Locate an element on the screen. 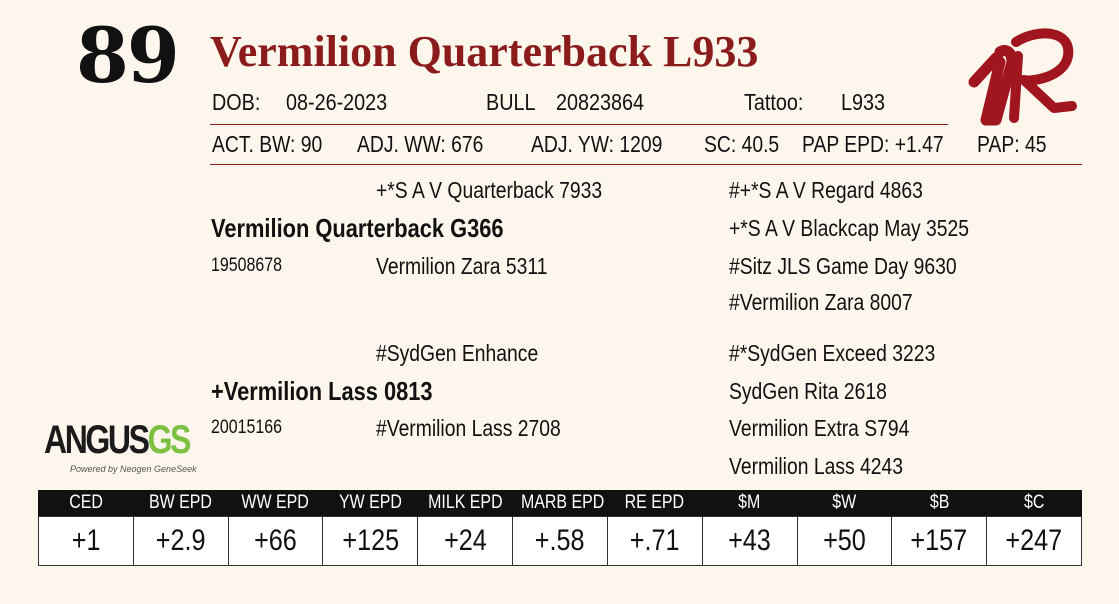 This screenshot has height=604, width=1119. sire-sire-sire: #+*S A V Regard 4863 is located at coordinates (826, 190).